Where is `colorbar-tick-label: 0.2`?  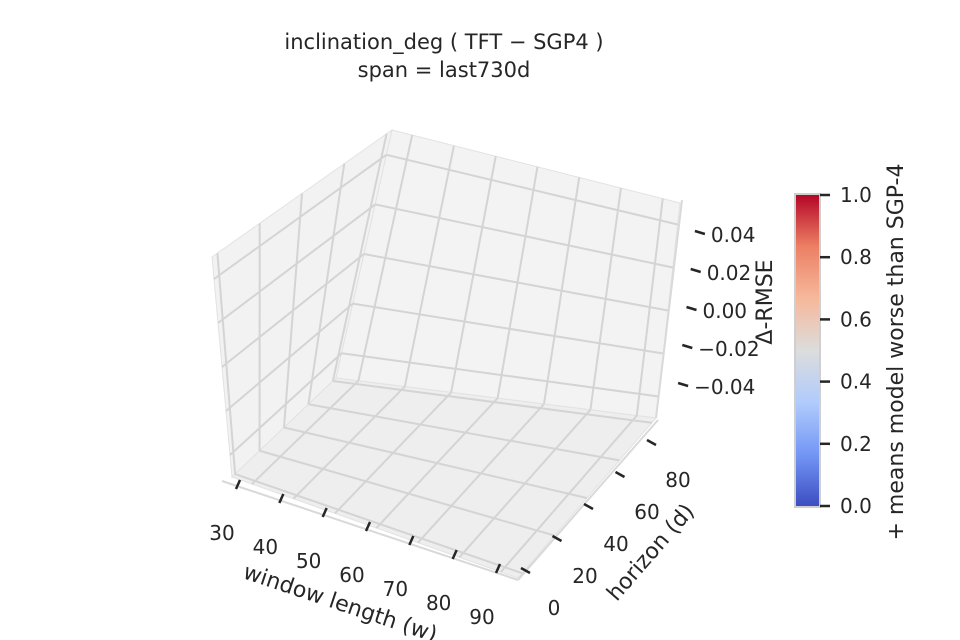 colorbar-tick-label: 0.2 is located at coordinates (856, 444).